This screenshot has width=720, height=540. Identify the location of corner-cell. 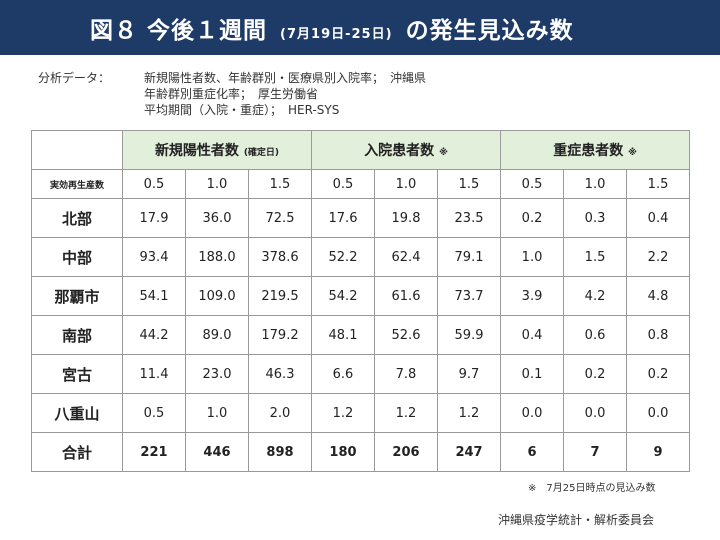
(77, 150).